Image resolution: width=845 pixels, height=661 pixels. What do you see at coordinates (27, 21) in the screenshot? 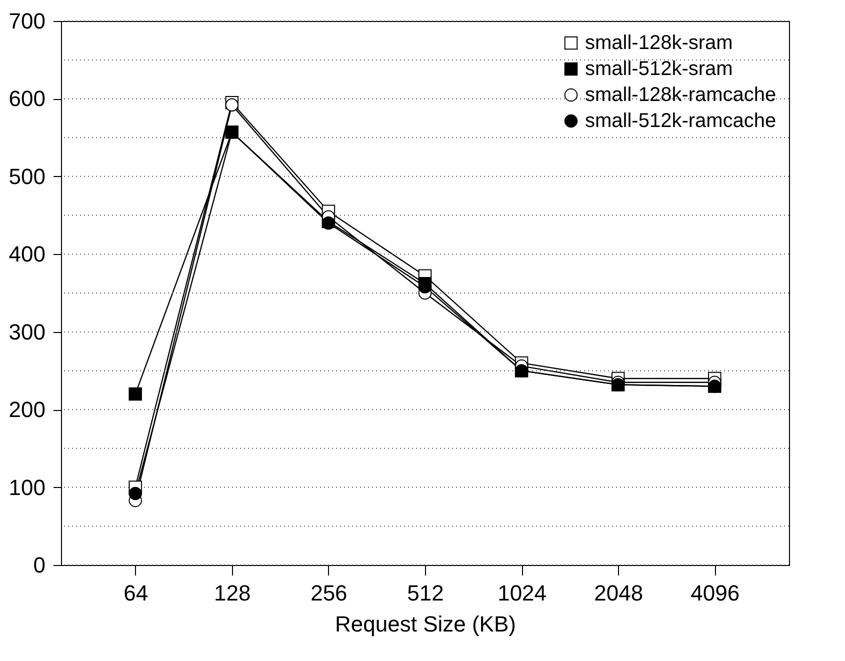
I see `y-tick-label: 700` at bounding box center [27, 21].